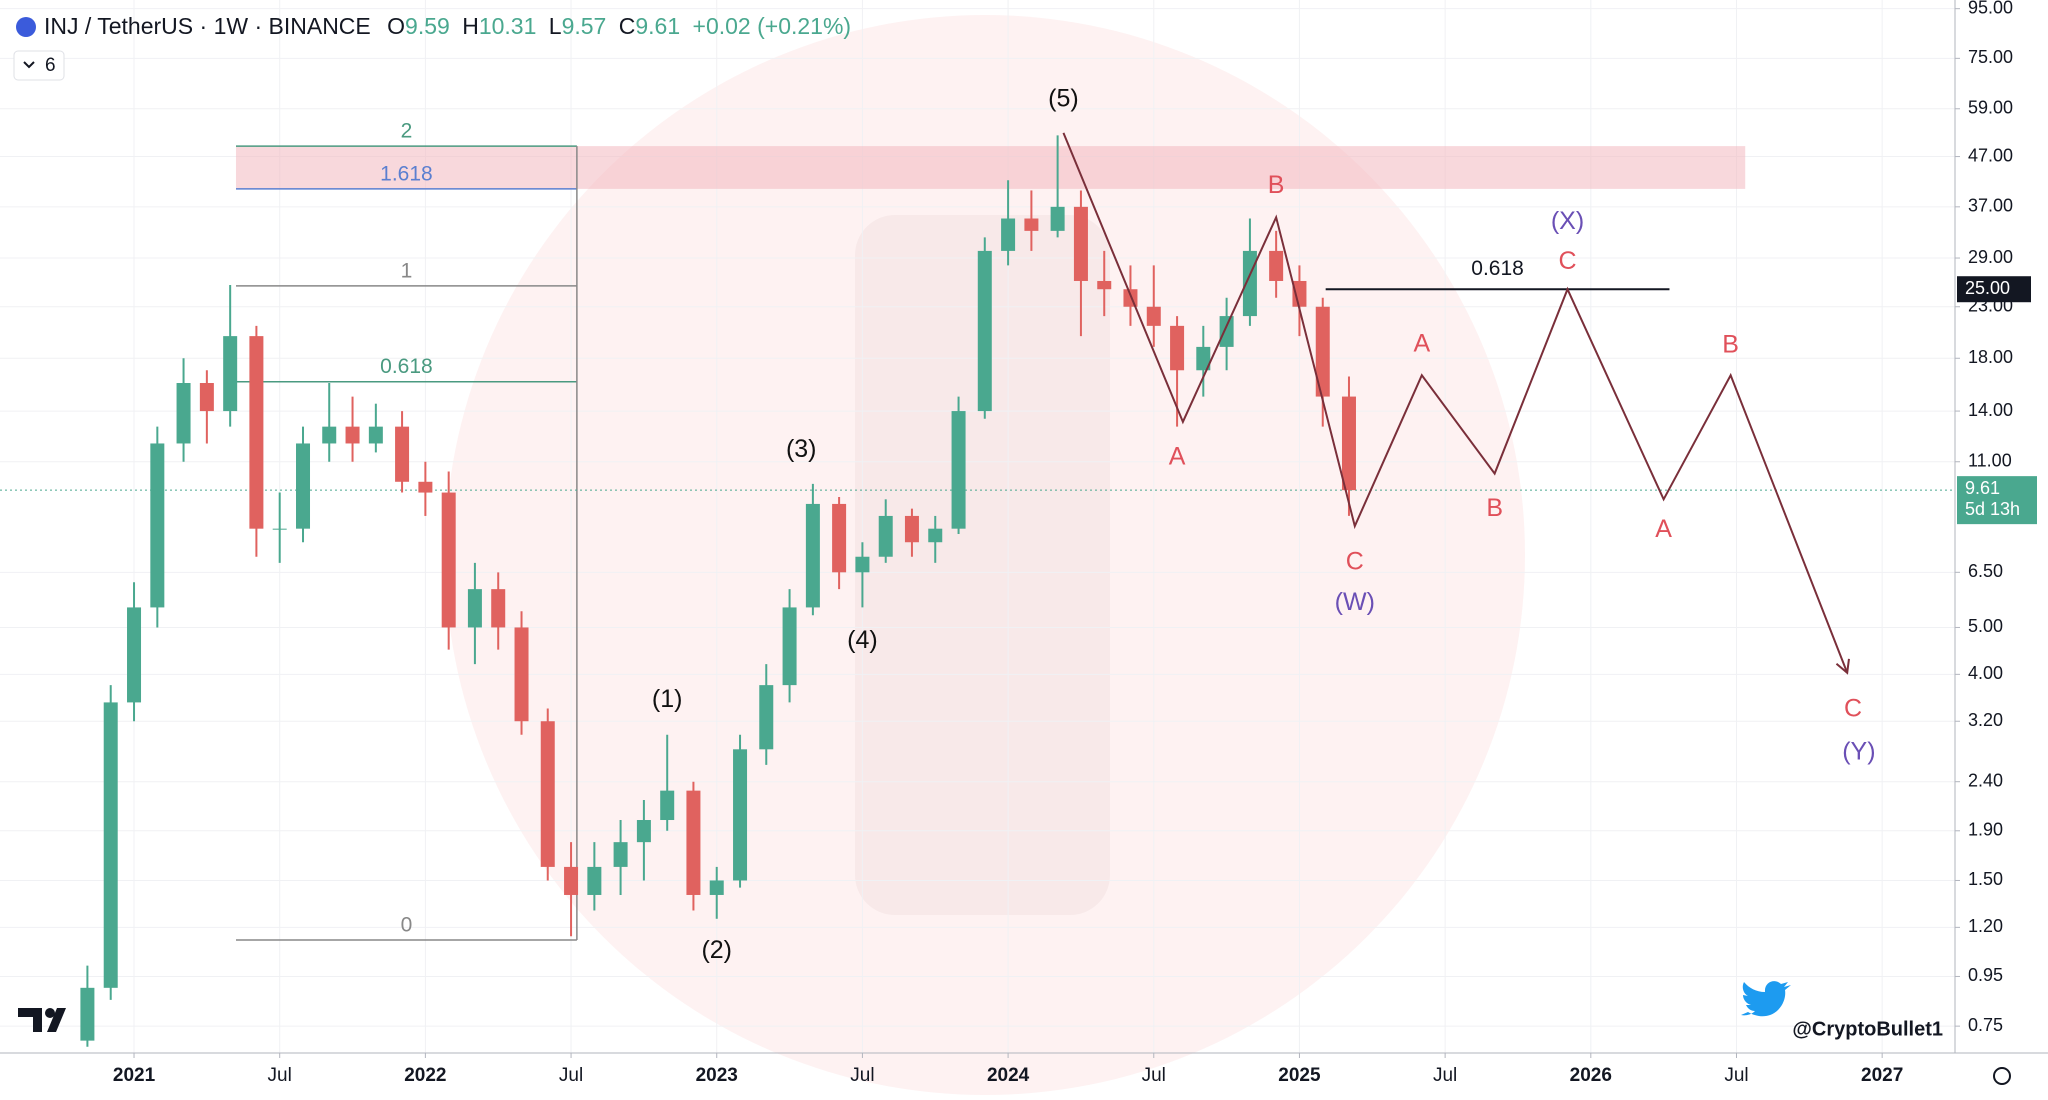 The width and height of the screenshot is (2048, 1100). Describe the element at coordinates (1985, 780) in the screenshot. I see `y-tick-label: 2.40` at that location.